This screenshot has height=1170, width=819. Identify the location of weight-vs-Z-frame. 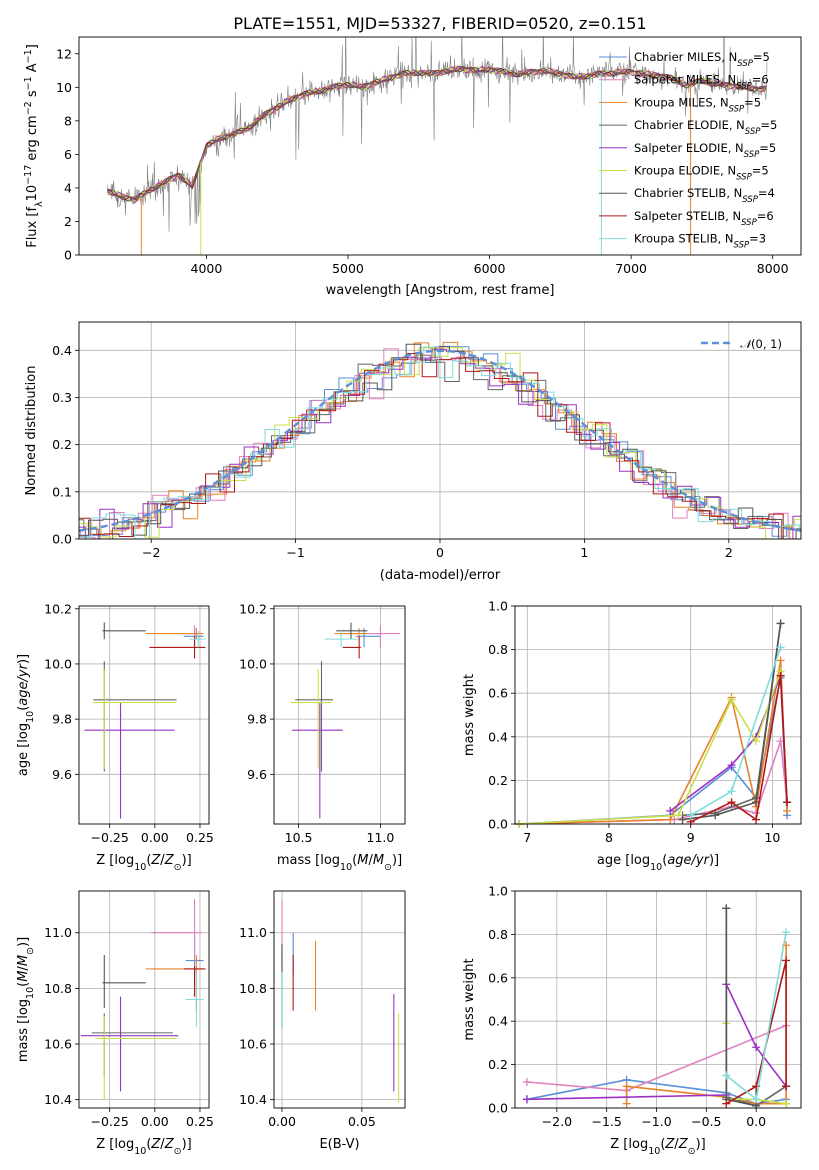
(658, 999).